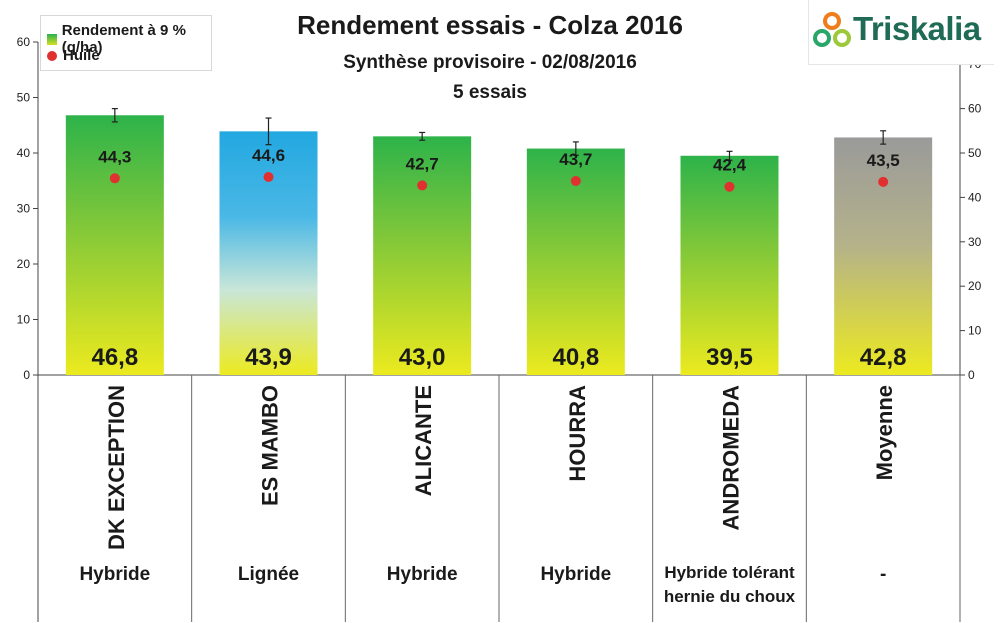 The image size is (1000, 623). What do you see at coordinates (24, 209) in the screenshot?
I see `y-tick-label-left: 30` at bounding box center [24, 209].